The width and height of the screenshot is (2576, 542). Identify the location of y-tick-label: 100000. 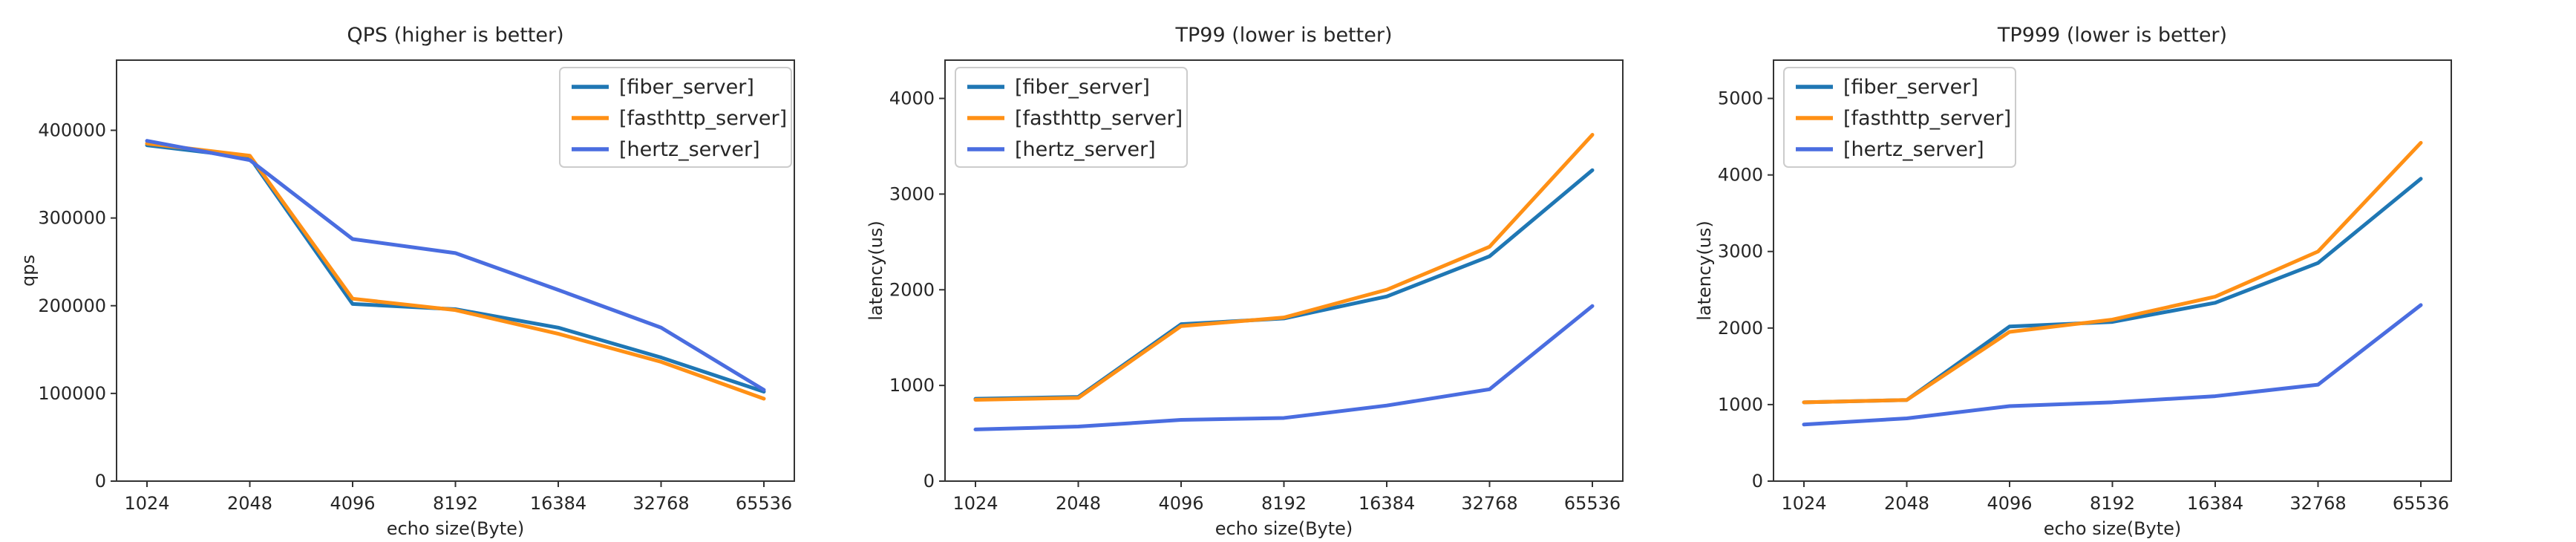
(72, 393).